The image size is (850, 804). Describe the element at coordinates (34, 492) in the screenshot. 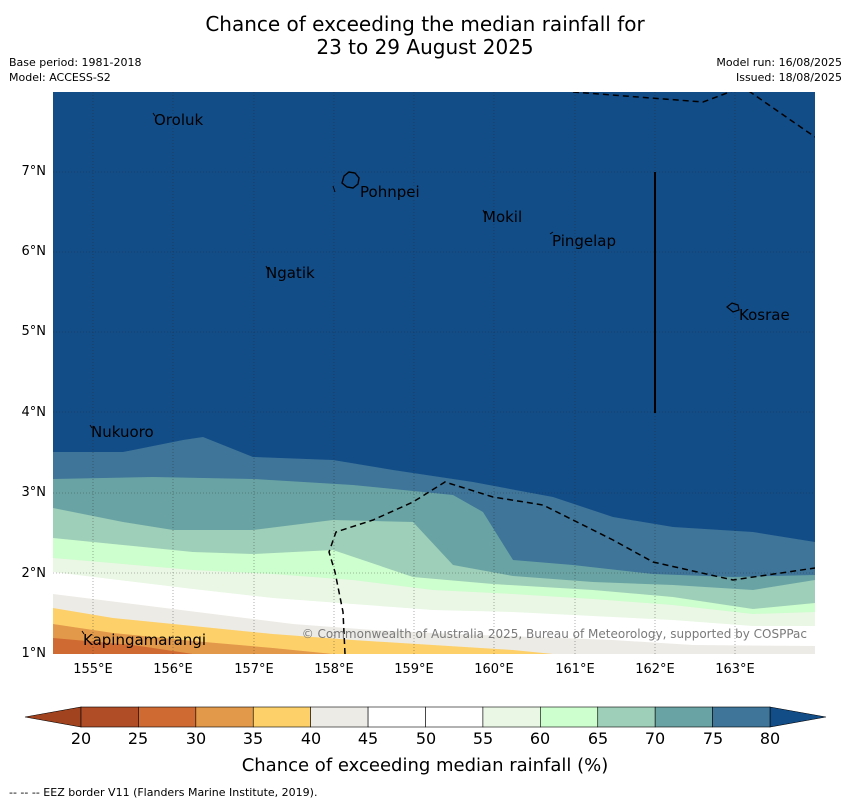

I see `lat-label-3n: 3°N` at that location.